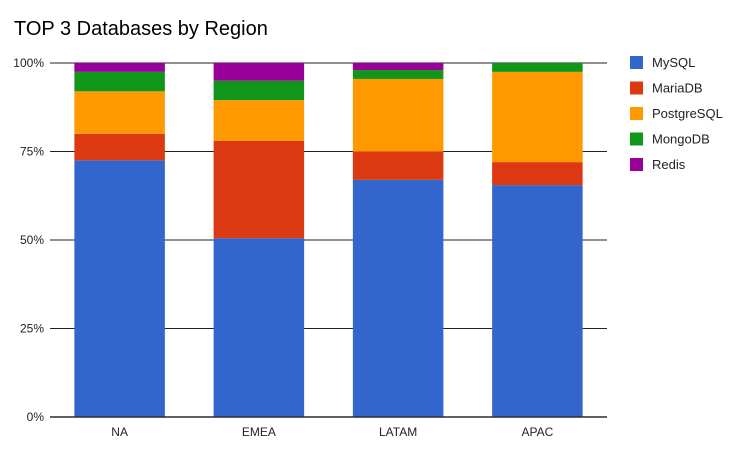 The width and height of the screenshot is (751, 455). I want to click on x-tick-label: NA, so click(119, 432).